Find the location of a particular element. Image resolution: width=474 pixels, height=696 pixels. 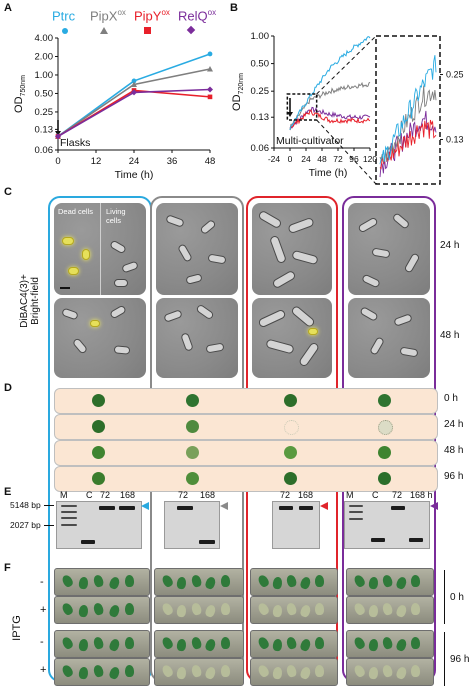

inset-x-tick-label: 12 is located at coordinates (397, 189).